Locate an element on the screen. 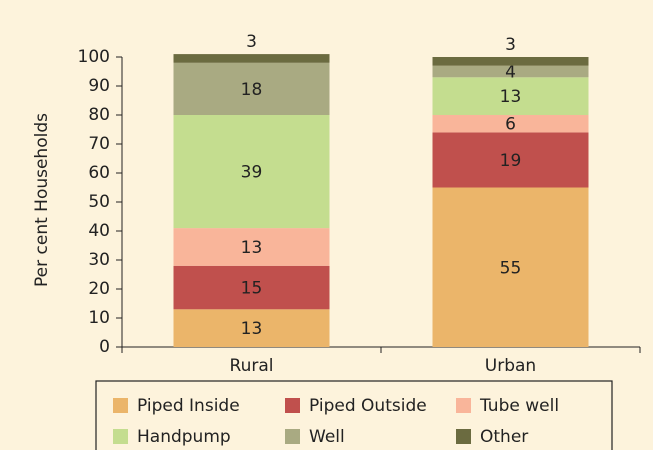 This screenshot has width=653, height=450. legend-label: Other is located at coordinates (504, 437).